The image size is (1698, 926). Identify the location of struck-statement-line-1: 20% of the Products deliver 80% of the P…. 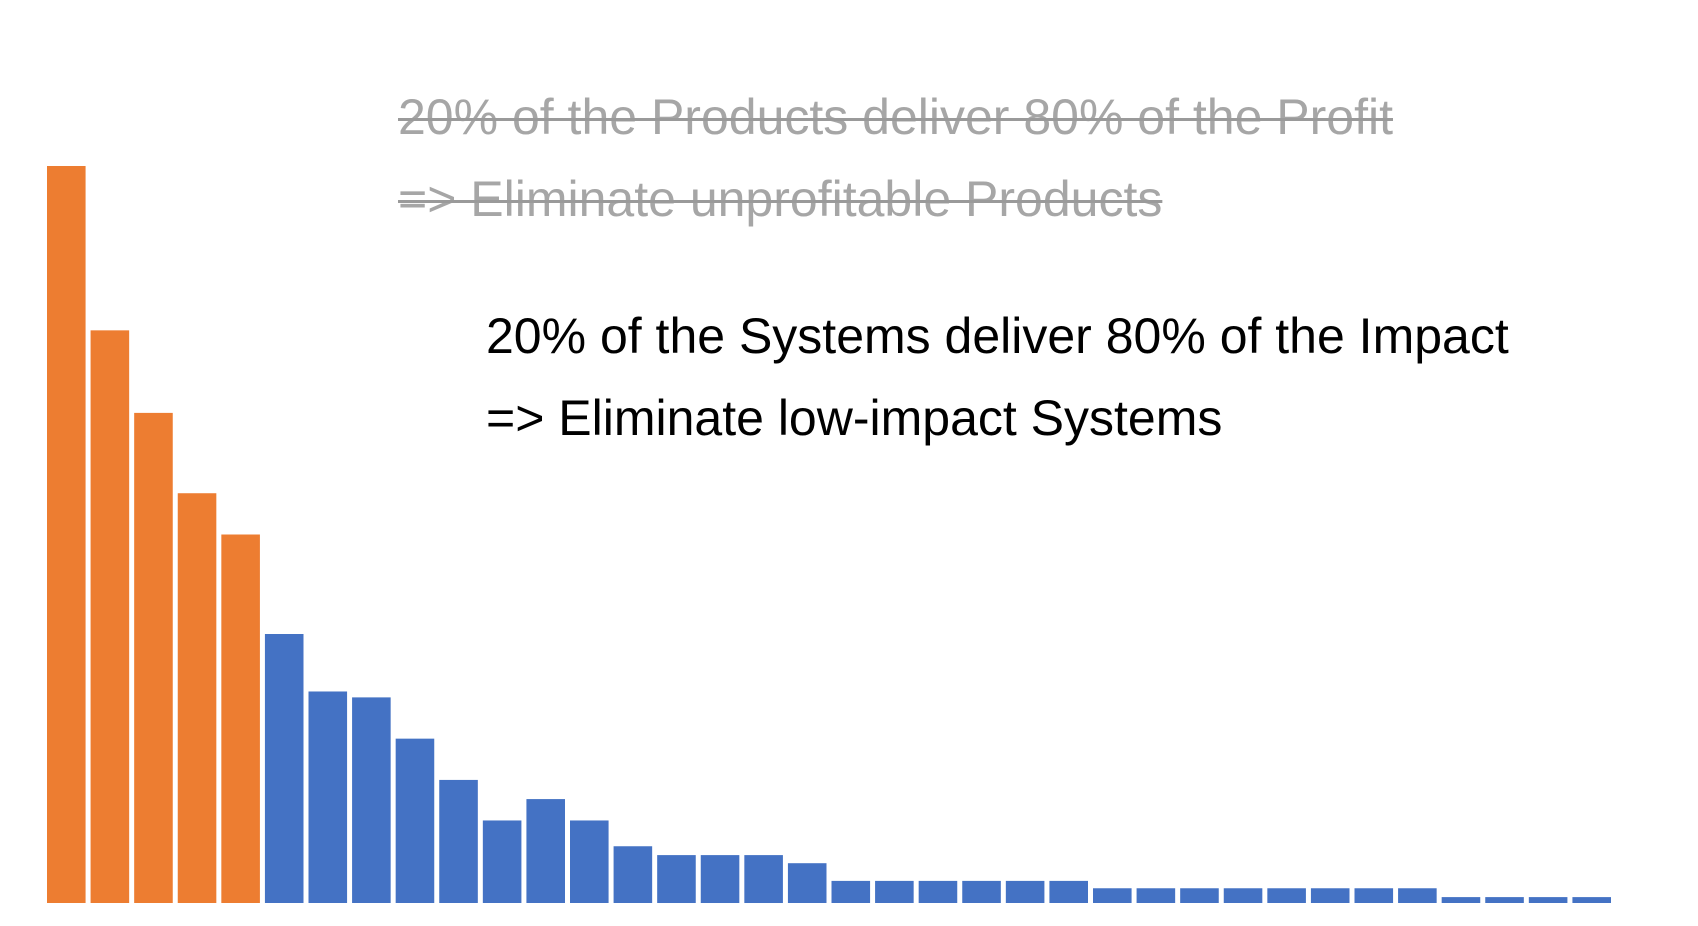
(895, 117).